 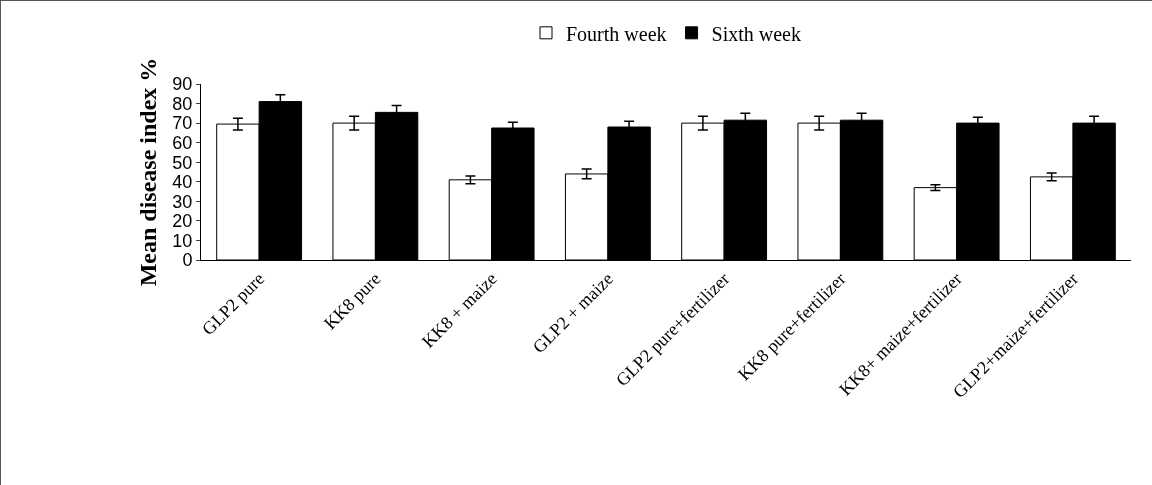 What do you see at coordinates (756, 33) in the screenshot?
I see `legend-label: Sixth week` at bounding box center [756, 33].